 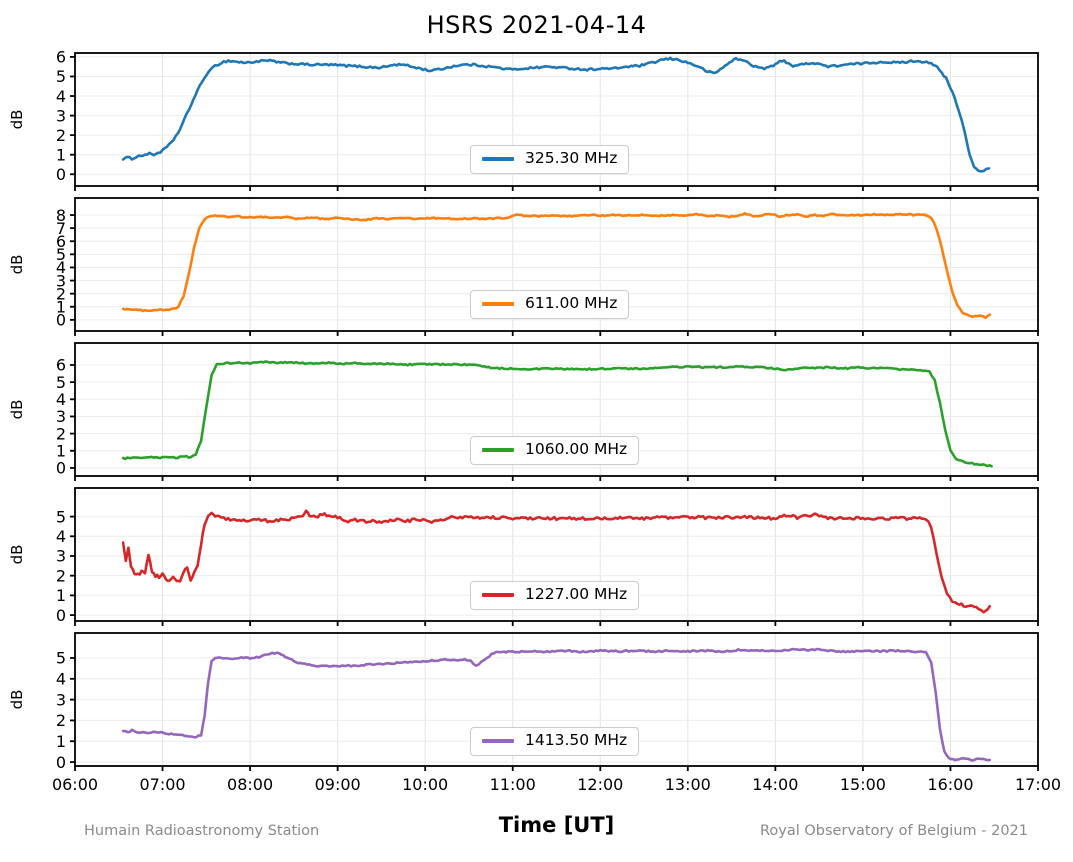 What do you see at coordinates (576, 594) in the screenshot?
I see `legend-label: 1227.00 MHz` at bounding box center [576, 594].